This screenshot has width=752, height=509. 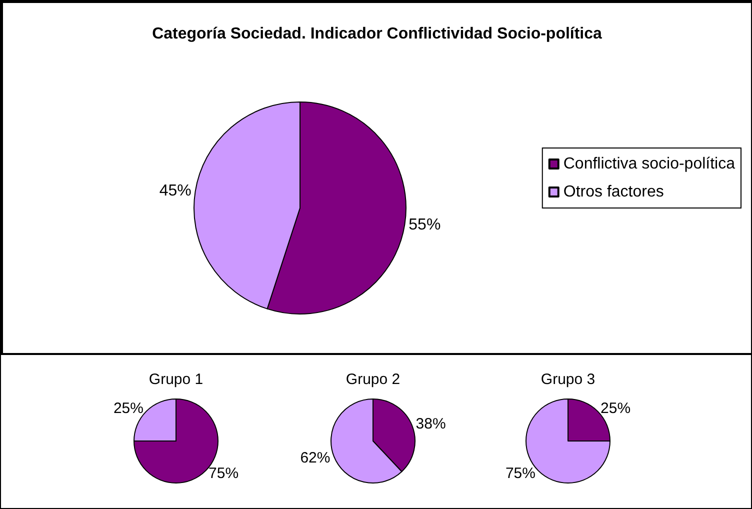 What do you see at coordinates (613, 192) in the screenshot?
I see `legend-label: Otros factores` at bounding box center [613, 192].